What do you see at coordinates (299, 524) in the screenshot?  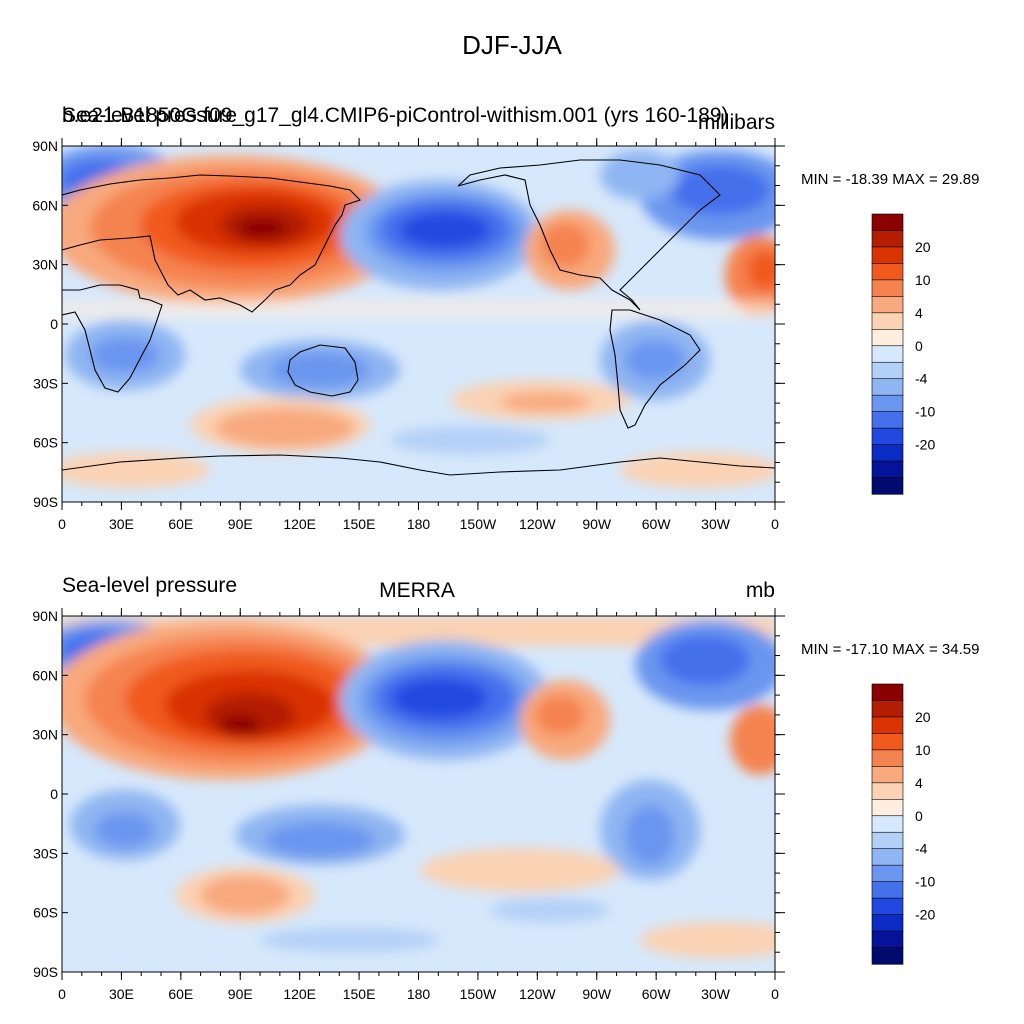 I see `lon-label: 120E` at bounding box center [299, 524].